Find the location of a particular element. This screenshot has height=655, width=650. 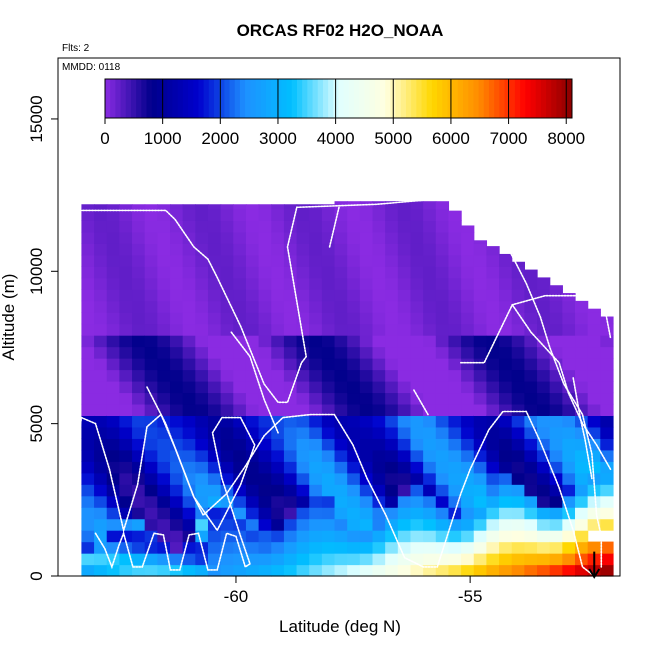

flight-track-segment is located at coordinates (536, 329).